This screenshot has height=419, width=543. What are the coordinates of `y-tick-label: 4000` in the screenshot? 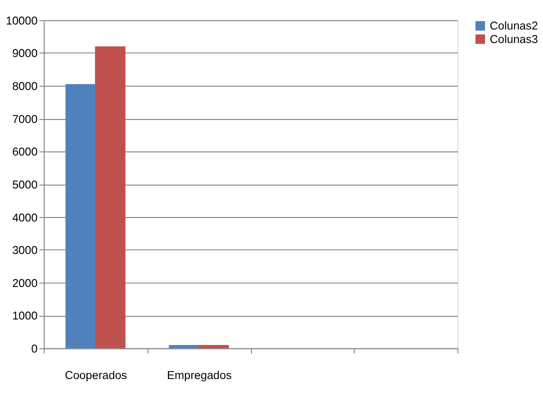 It's located at (25, 218).